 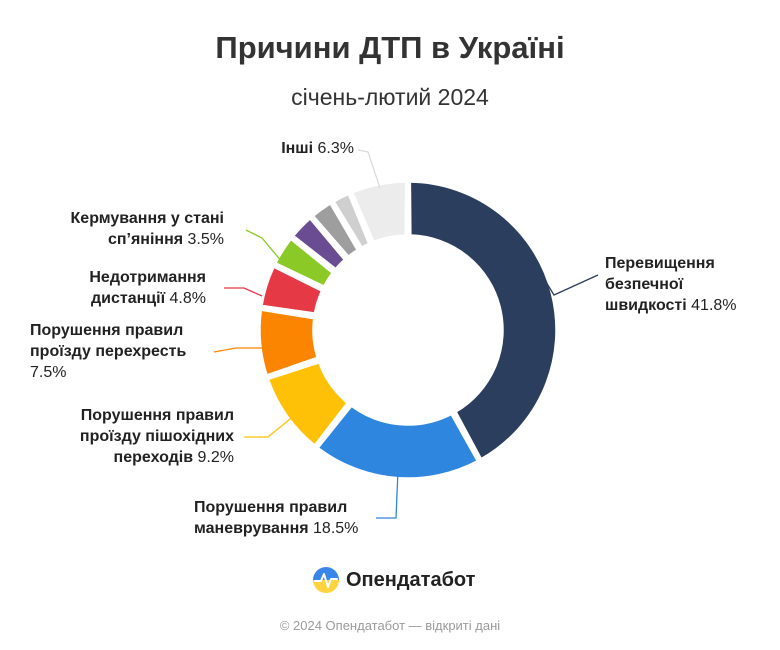 What do you see at coordinates (147, 277) in the screenshot?
I see `label-line: Недотримання` at bounding box center [147, 277].